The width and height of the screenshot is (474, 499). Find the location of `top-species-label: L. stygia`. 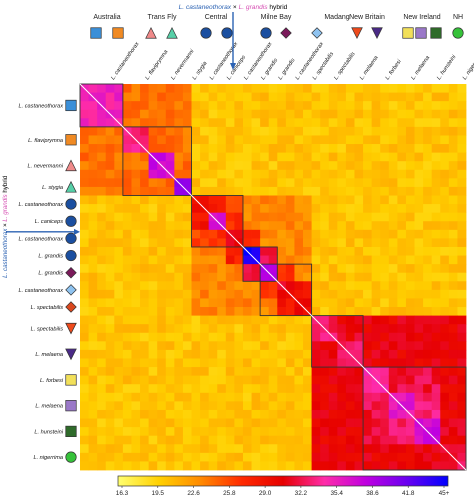

top-species-label: L. stygia is located at coordinates (200, 71).